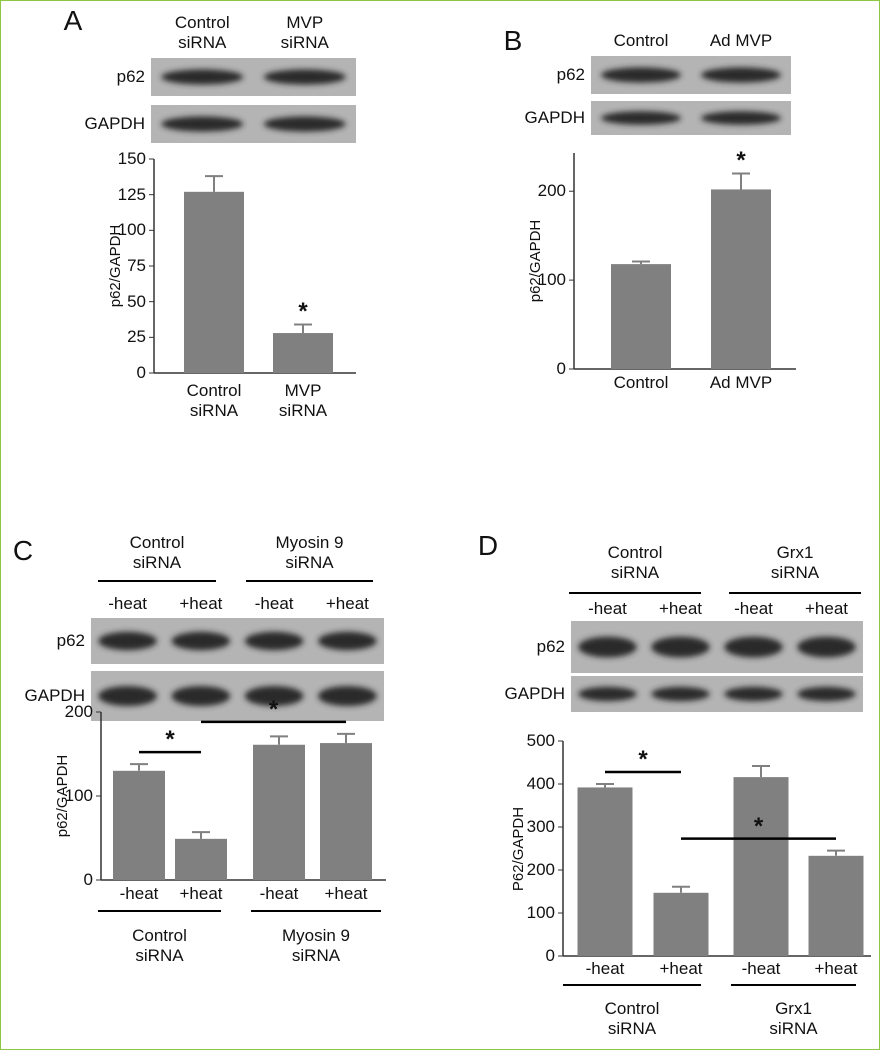  Describe the element at coordinates (316, 945) in the screenshot. I see `x-group-label: Myosin 9 siRNA` at that location.